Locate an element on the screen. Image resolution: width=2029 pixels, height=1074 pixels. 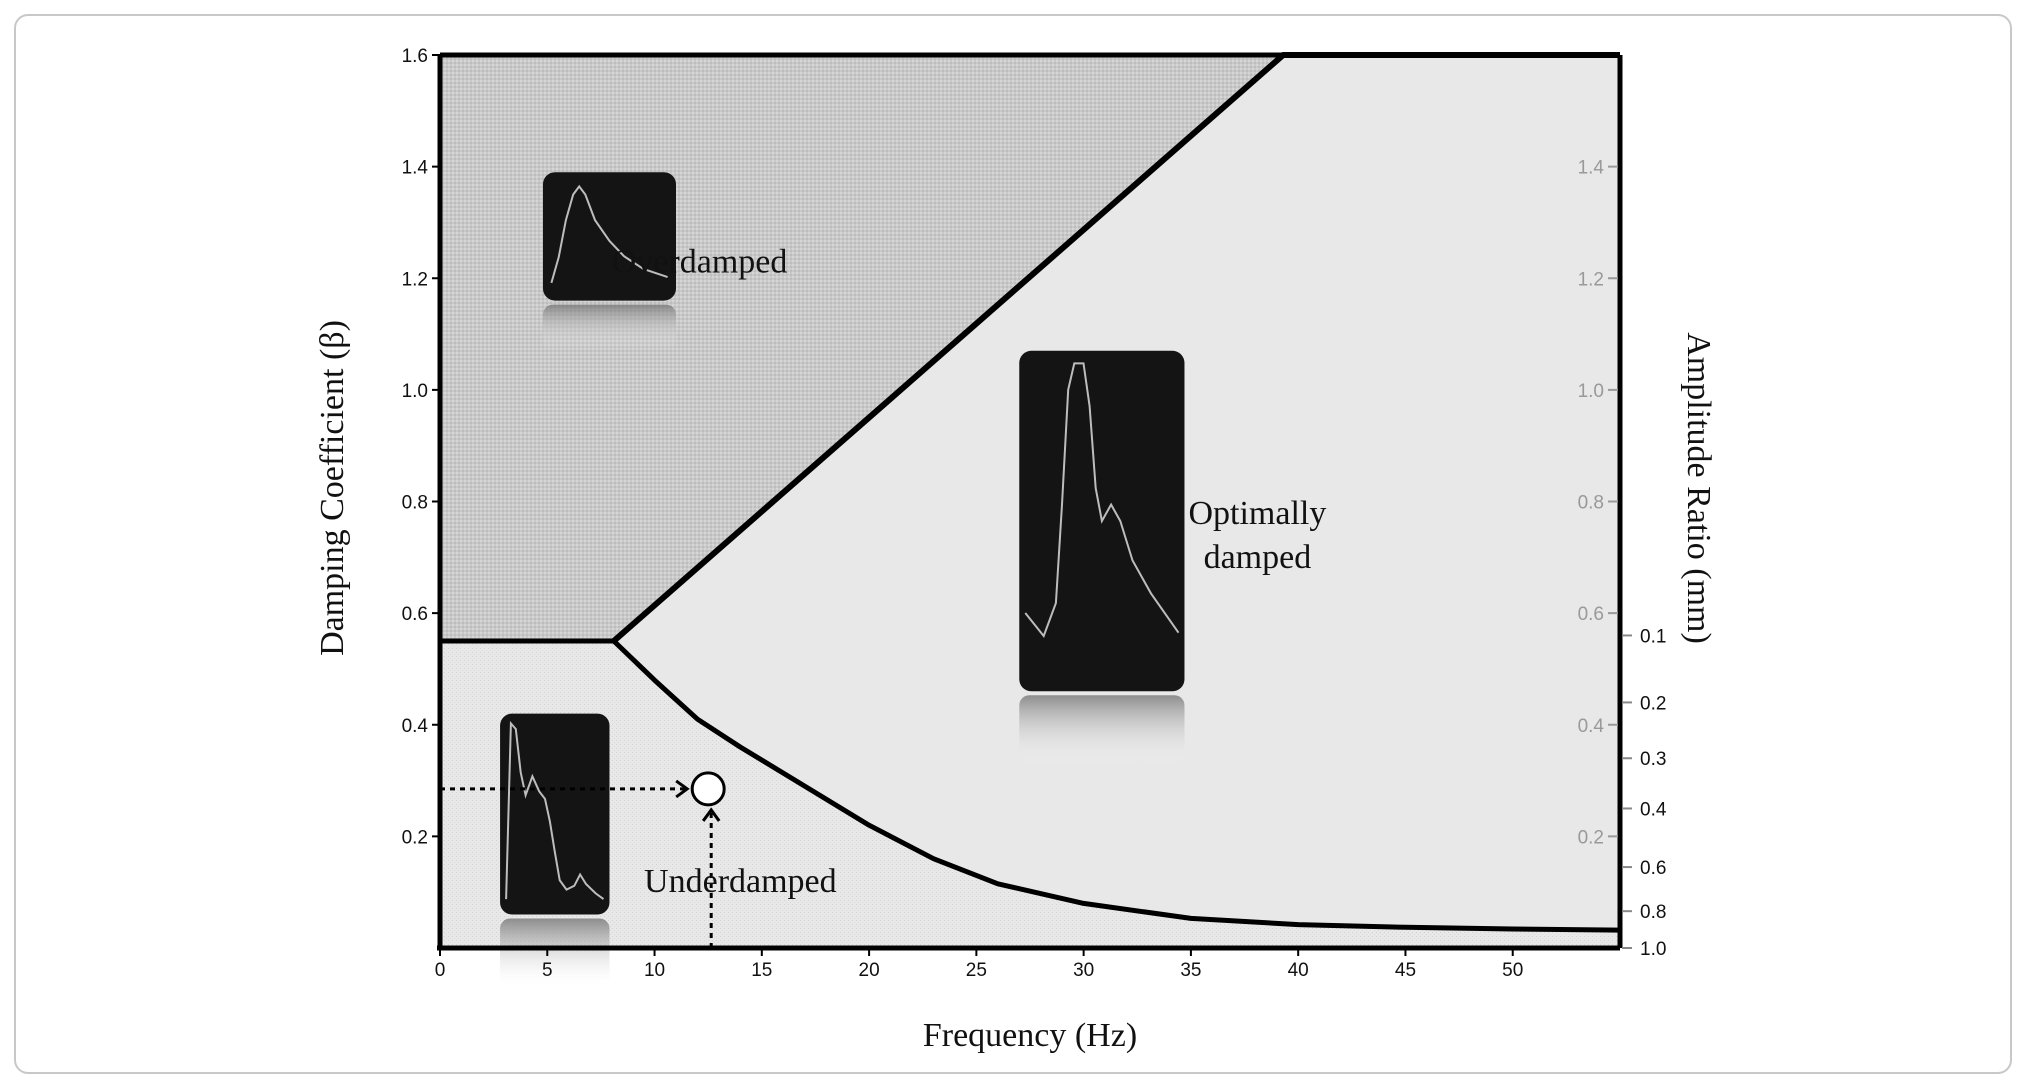
operating-point-marker is located at coordinates (708, 789).